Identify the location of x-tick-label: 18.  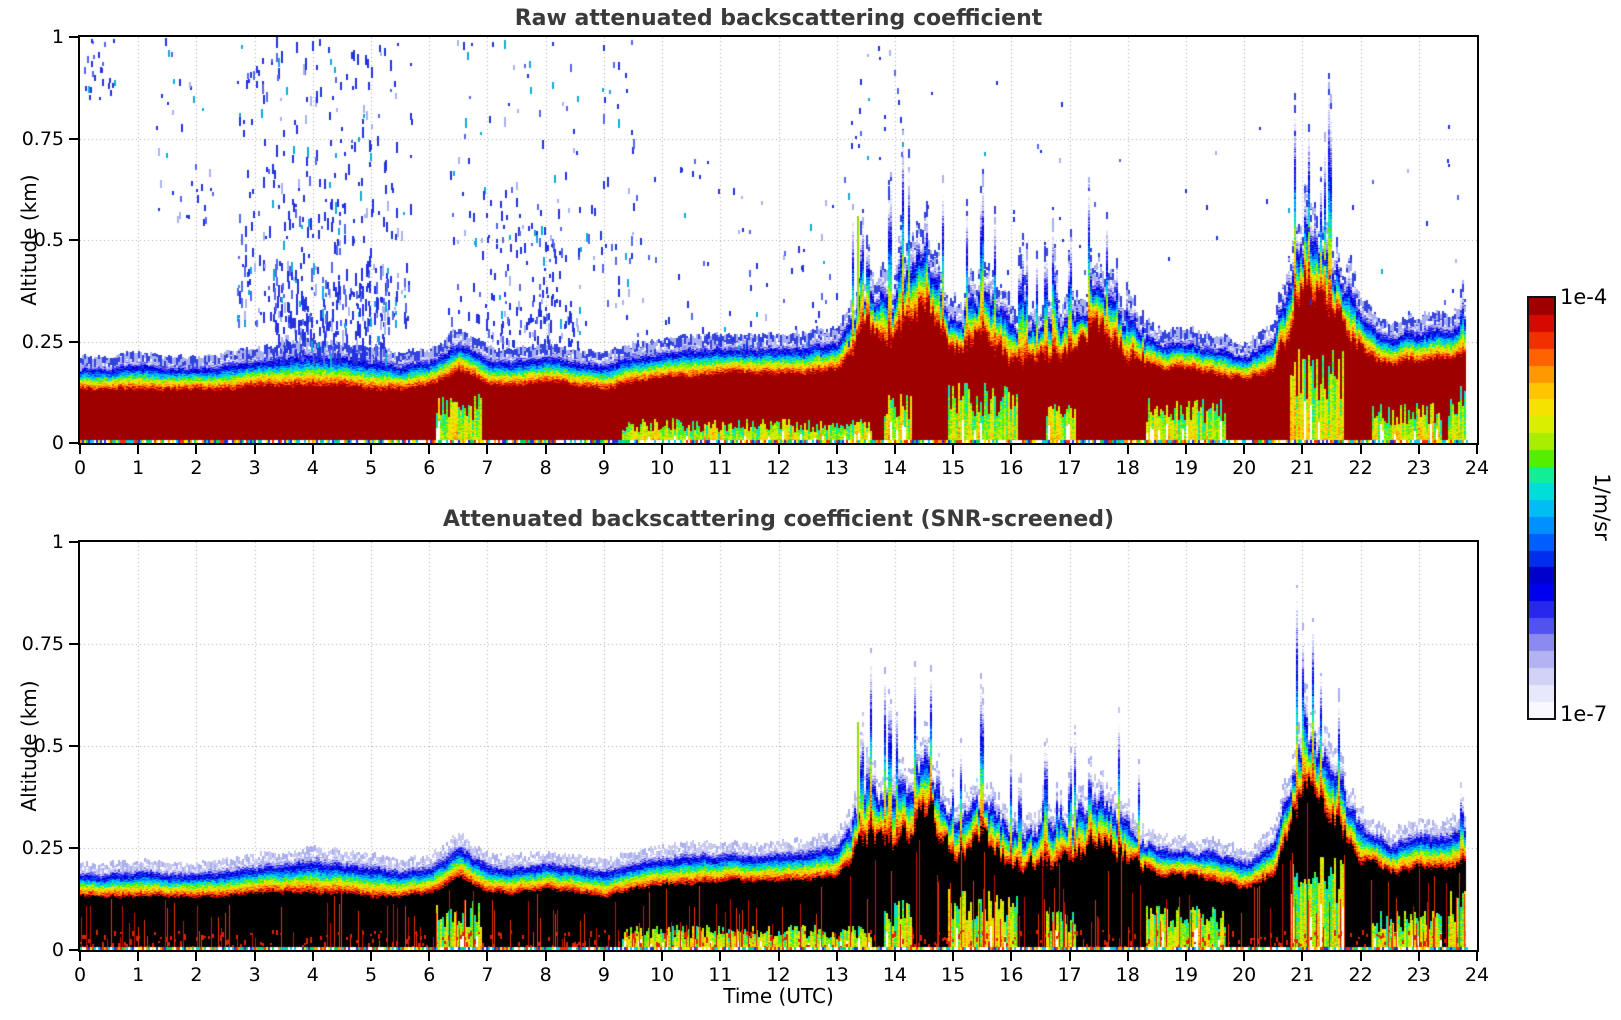
(1127, 468).